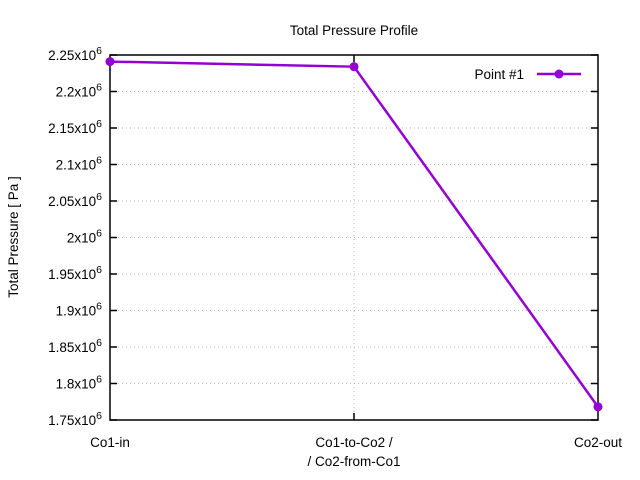 The image size is (640, 480). I want to click on y-axis-label: Total Pressure [ Pa ], so click(13, 237).